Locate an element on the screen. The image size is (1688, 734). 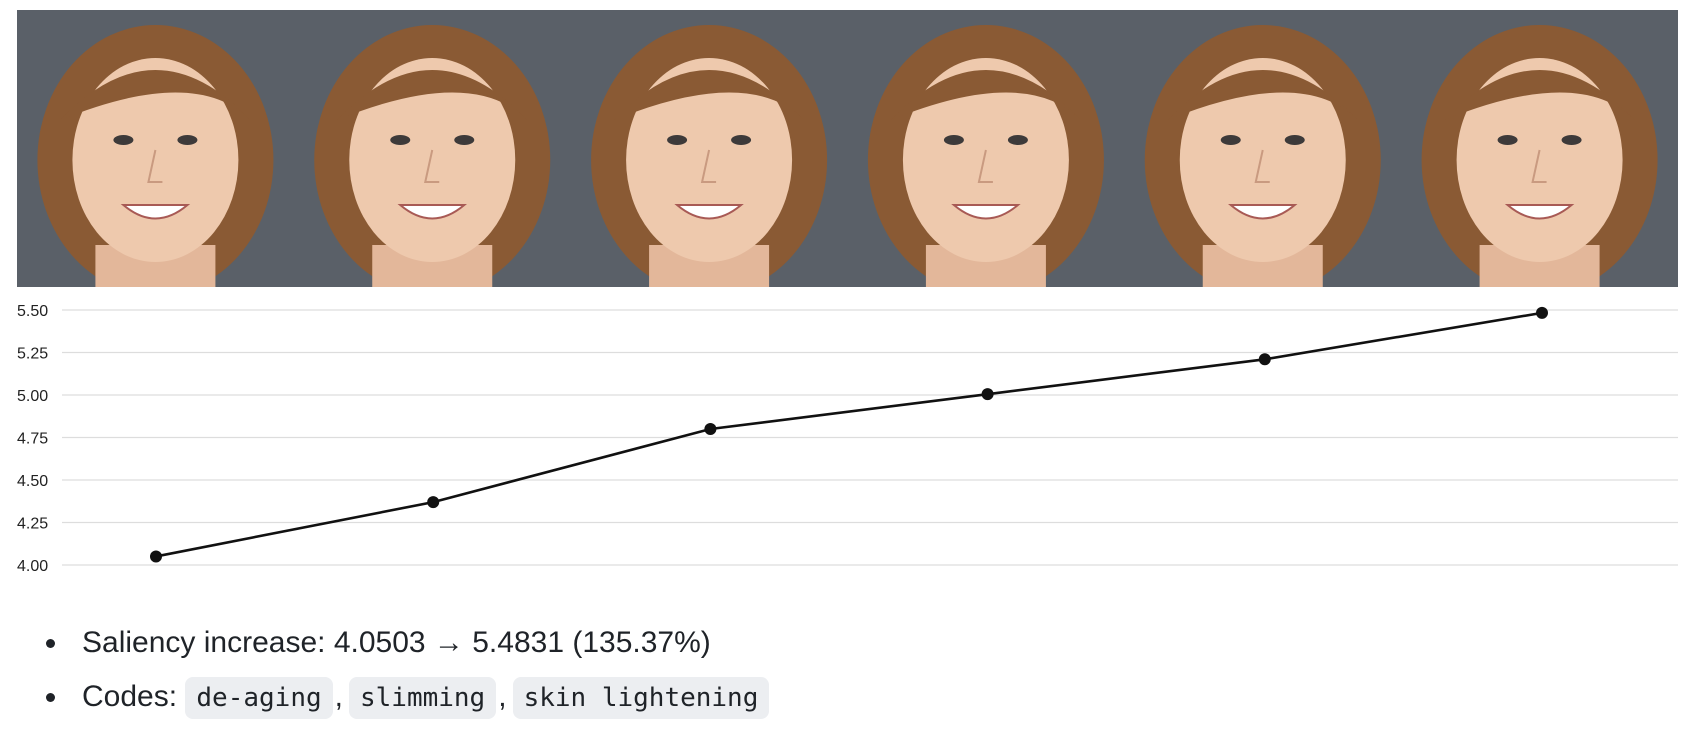
code-chip-slimming: slimming is located at coordinates (422, 698).